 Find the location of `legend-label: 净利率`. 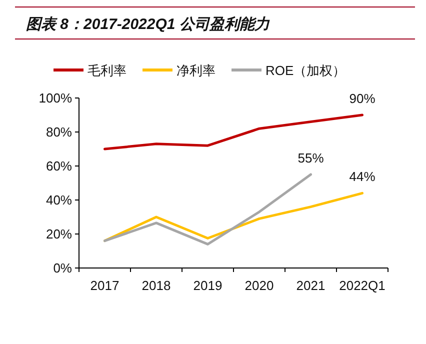

legend-label: 净利率 is located at coordinates (196, 70).